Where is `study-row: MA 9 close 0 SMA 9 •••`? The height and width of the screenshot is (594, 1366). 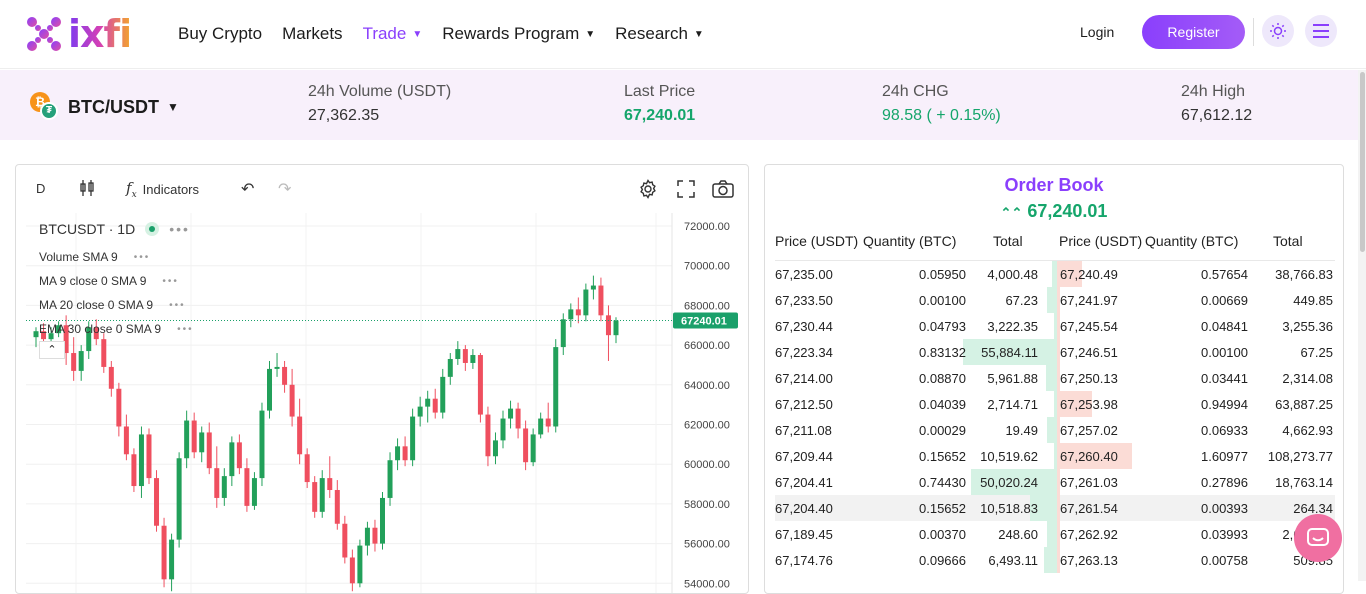 study-row: MA 9 close 0 SMA 9 ••• is located at coordinates (116, 281).